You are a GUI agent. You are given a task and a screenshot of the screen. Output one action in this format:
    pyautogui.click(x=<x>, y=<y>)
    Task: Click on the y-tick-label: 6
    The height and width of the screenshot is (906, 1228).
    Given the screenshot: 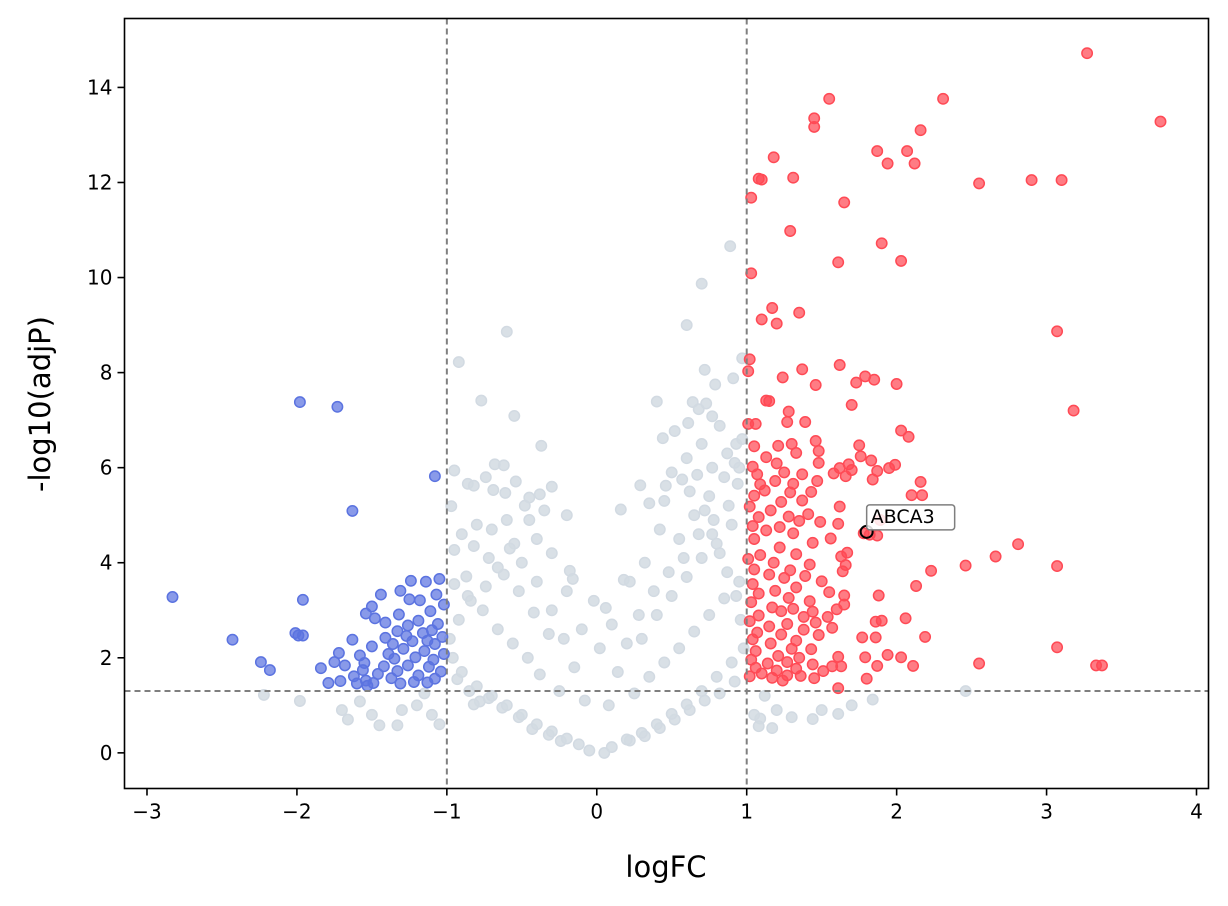 What is the action you would take?
    pyautogui.click(x=106, y=468)
    